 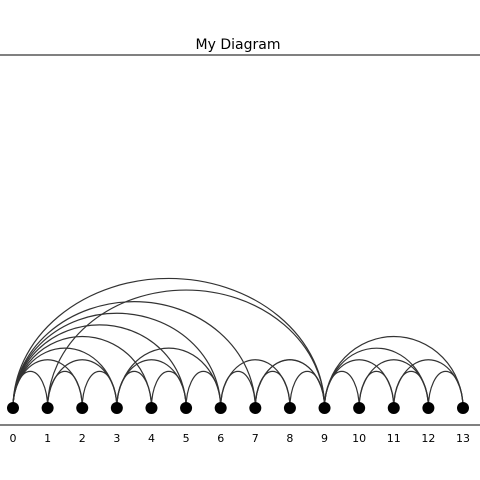 What do you see at coordinates (463, 438) in the screenshot?
I see `node-label-13: 13` at bounding box center [463, 438].